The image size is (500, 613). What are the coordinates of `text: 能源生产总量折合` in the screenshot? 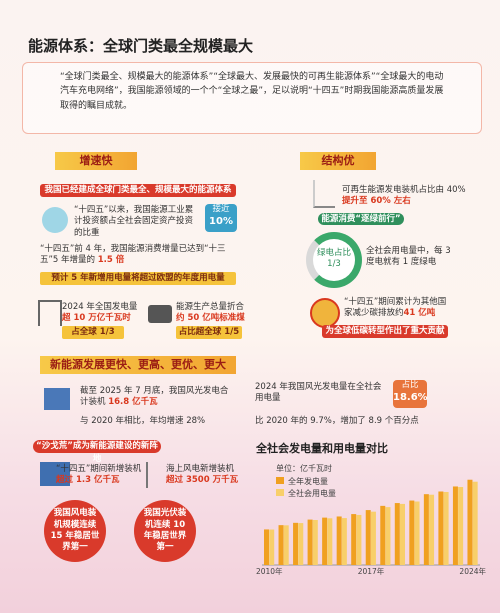 It's located at (210, 307).